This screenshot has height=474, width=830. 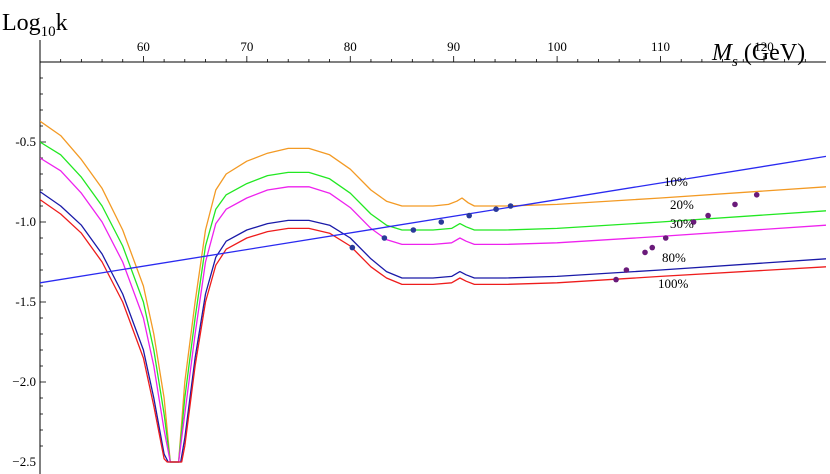 I want to click on x-tick-label: 70, so click(x=246, y=46).